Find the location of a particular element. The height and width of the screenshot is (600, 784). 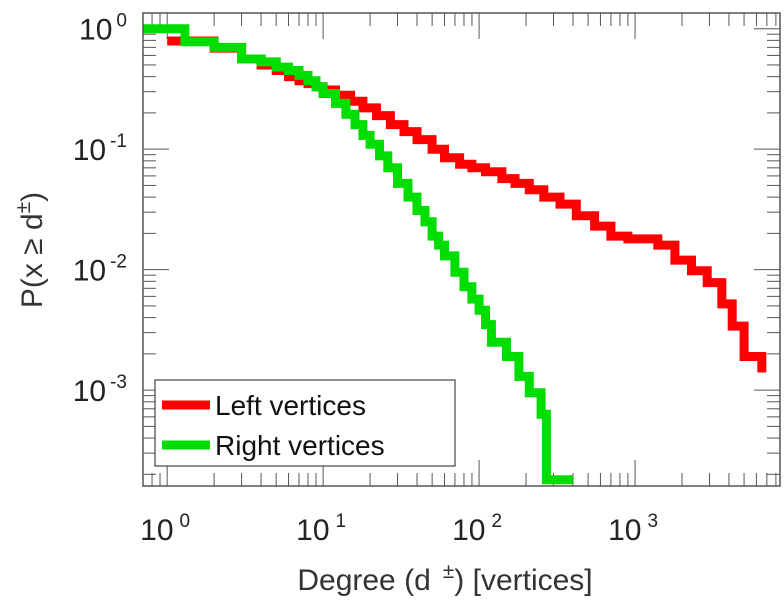

legend-box is located at coordinates (305, 423).